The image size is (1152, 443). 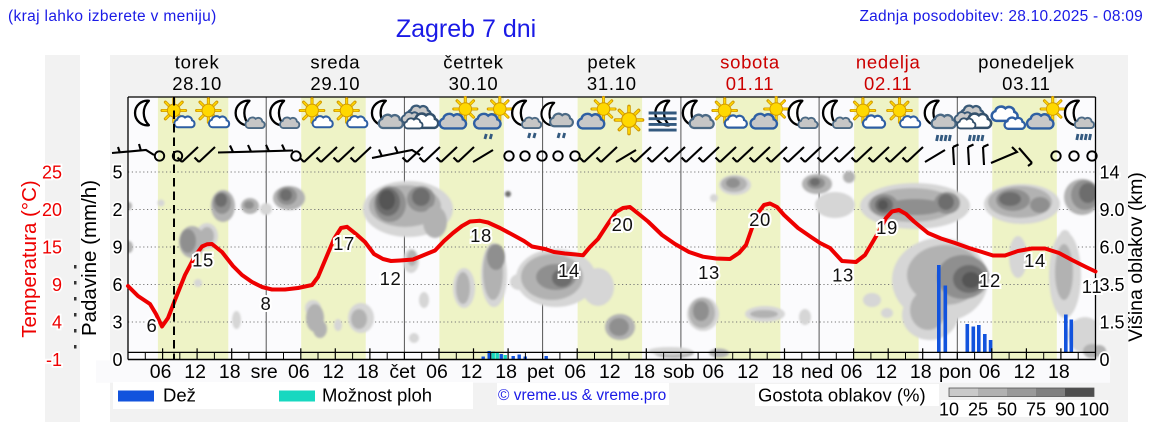 I want to click on svg-text: Gostota oblakov (%), so click(x=842, y=395).